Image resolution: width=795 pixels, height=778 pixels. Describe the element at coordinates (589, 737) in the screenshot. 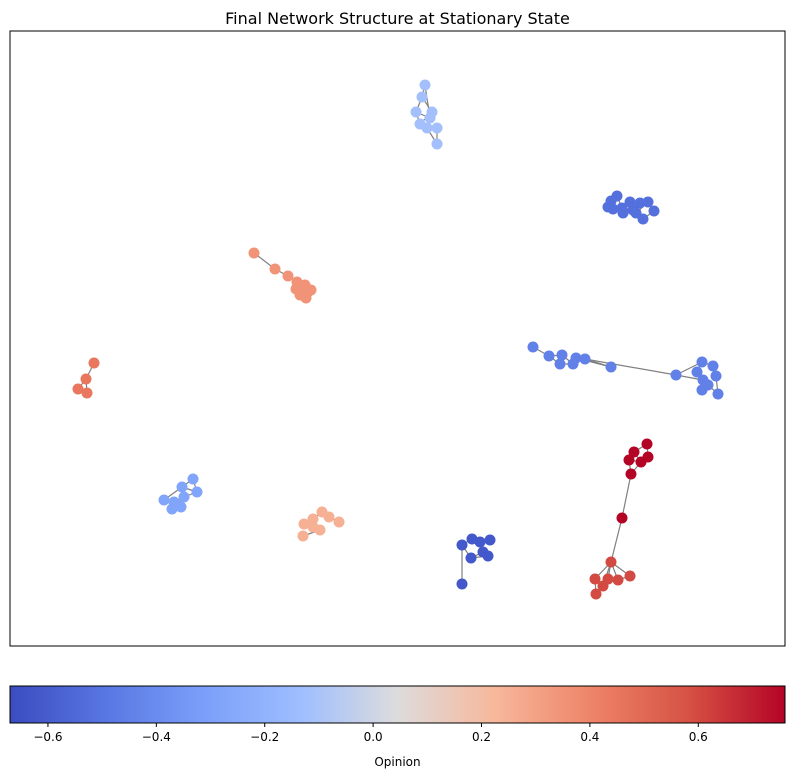

I see `colorbar-tick-label: 0.4` at that location.